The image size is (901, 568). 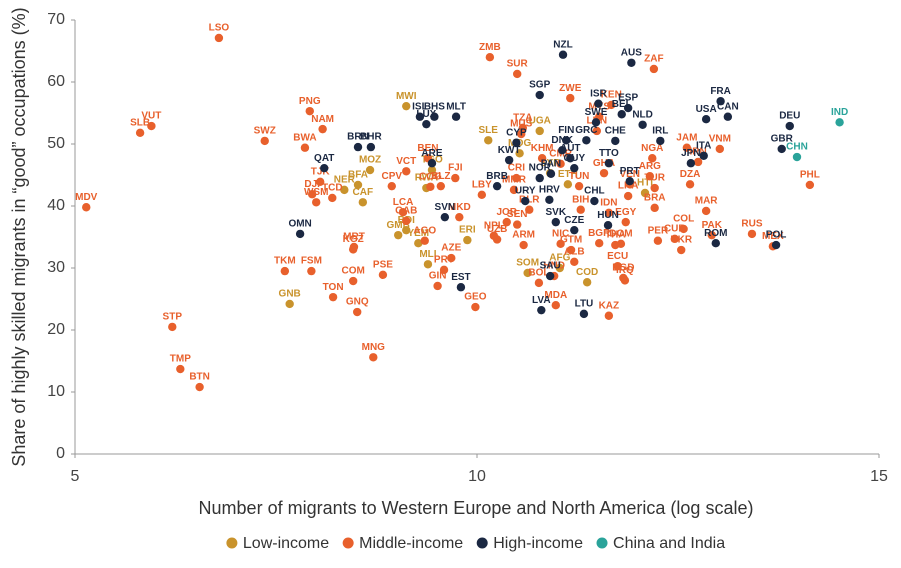 I want to click on point-label: JAM, so click(x=686, y=137).